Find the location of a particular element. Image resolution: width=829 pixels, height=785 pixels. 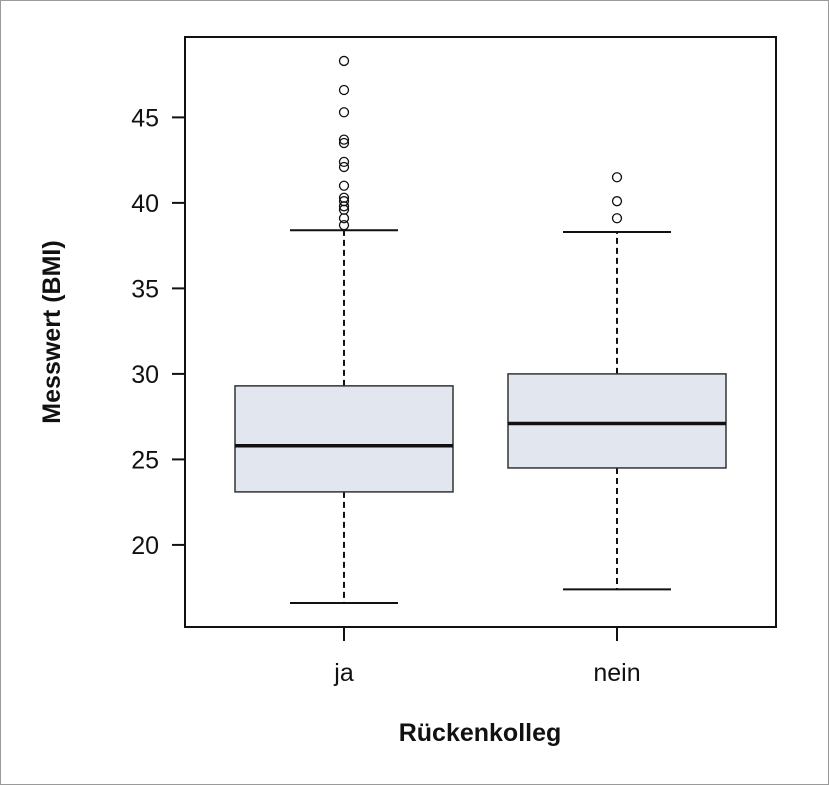

x-axis: ja nein is located at coordinates (487, 657).